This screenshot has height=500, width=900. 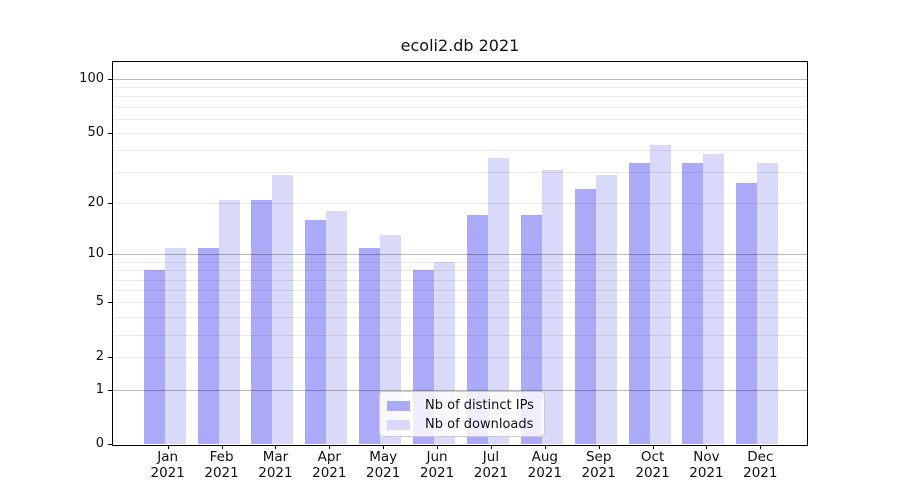 I want to click on x-tick-label-jun: Jun 2021, so click(x=437, y=465).